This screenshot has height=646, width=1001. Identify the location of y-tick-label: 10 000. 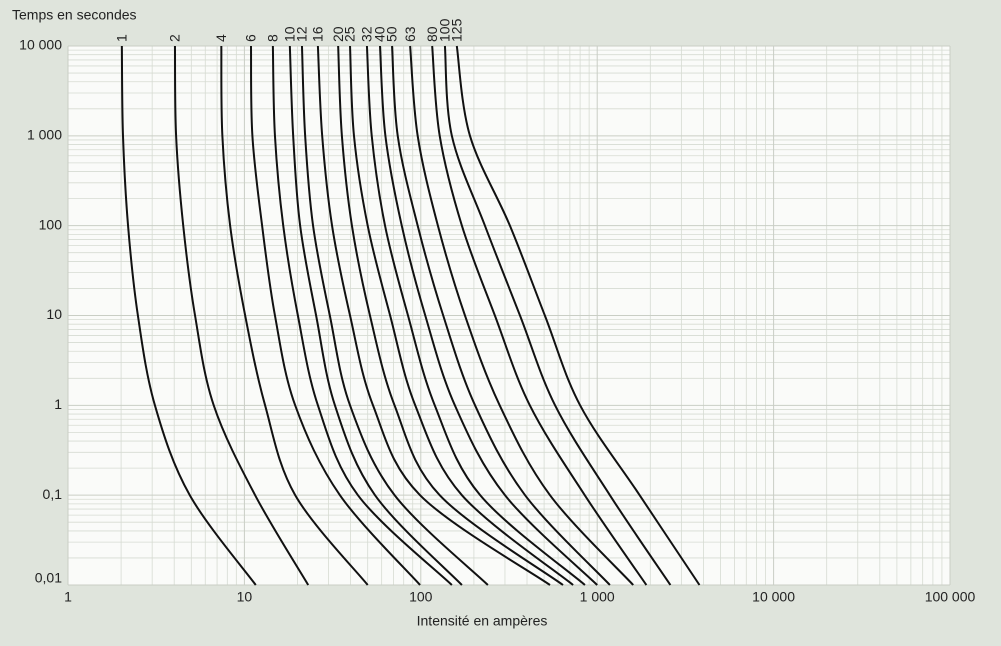
(40, 45).